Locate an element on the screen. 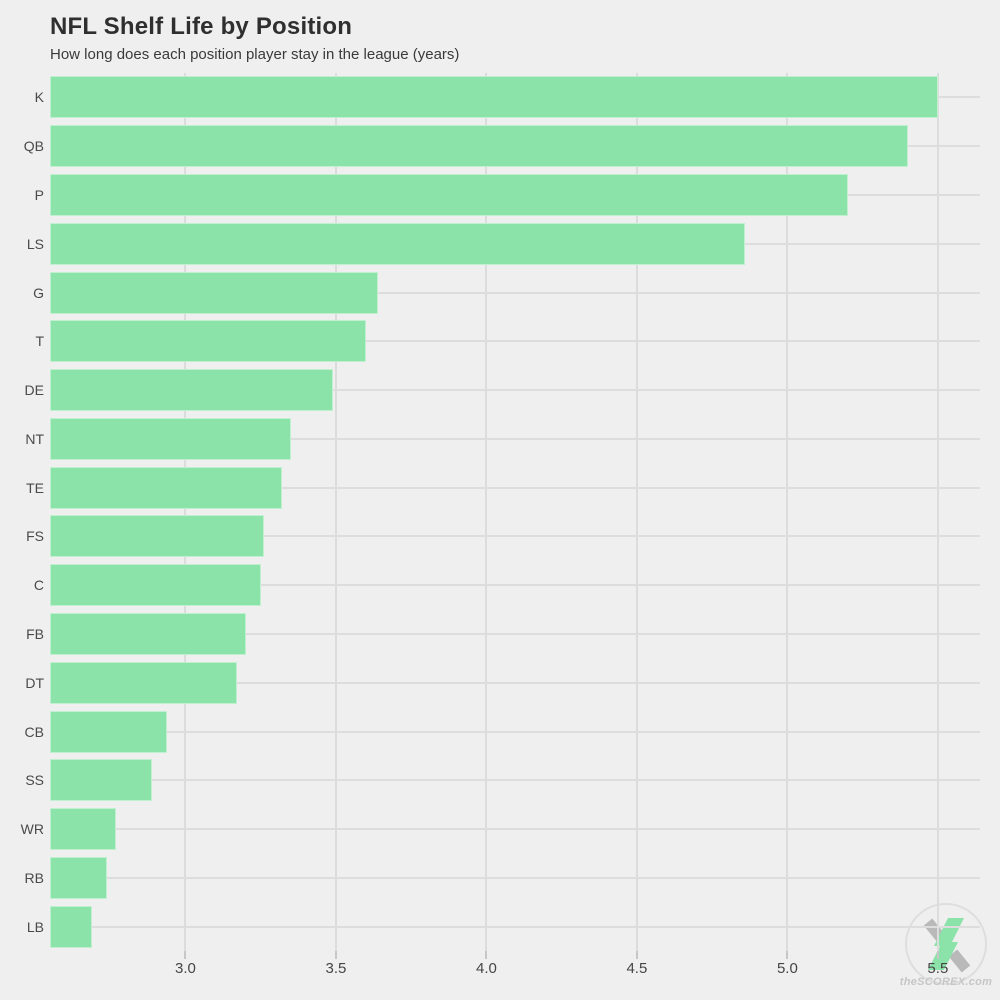 The width and height of the screenshot is (1000, 1000). category-label-dt: DT is located at coordinates (34, 682).